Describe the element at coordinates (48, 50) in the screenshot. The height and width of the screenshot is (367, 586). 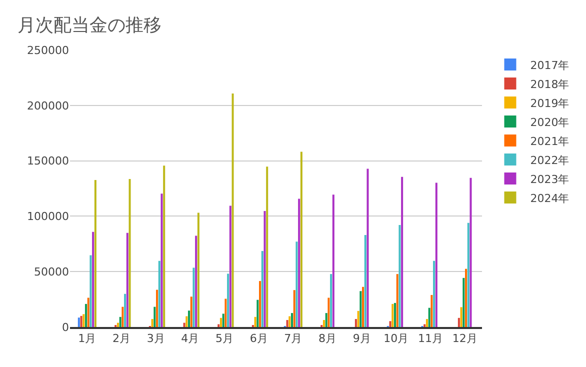
I see `y-tick-label: 250000` at that location.